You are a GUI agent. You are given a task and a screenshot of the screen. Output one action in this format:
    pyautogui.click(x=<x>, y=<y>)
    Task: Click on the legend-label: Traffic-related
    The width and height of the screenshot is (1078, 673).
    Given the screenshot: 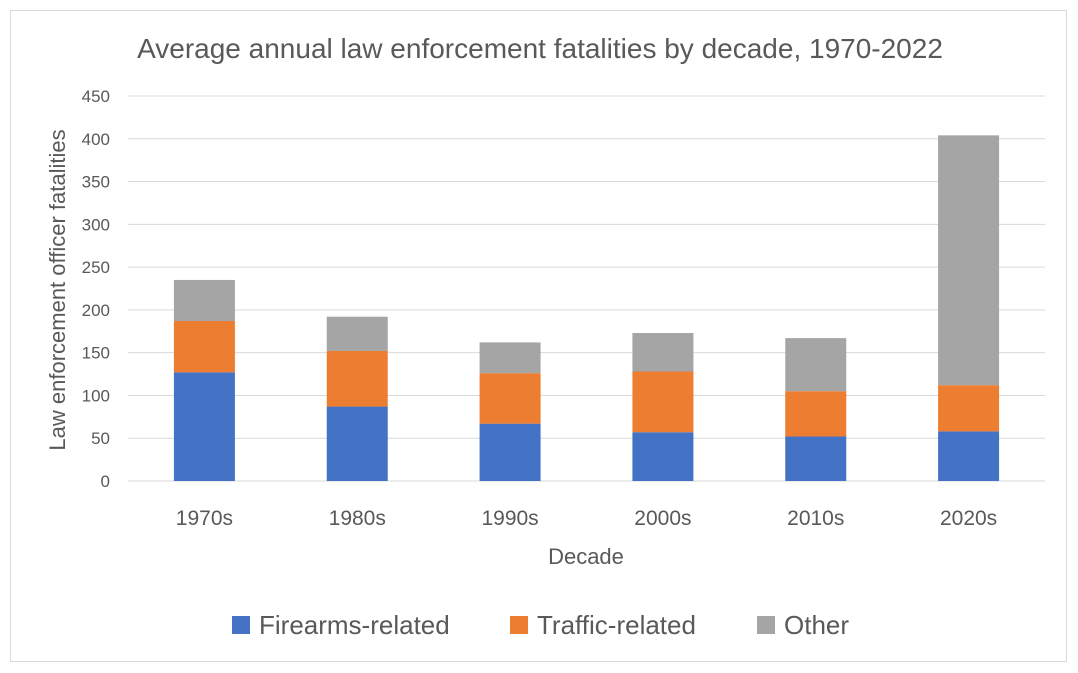 What is the action you would take?
    pyautogui.click(x=616, y=625)
    